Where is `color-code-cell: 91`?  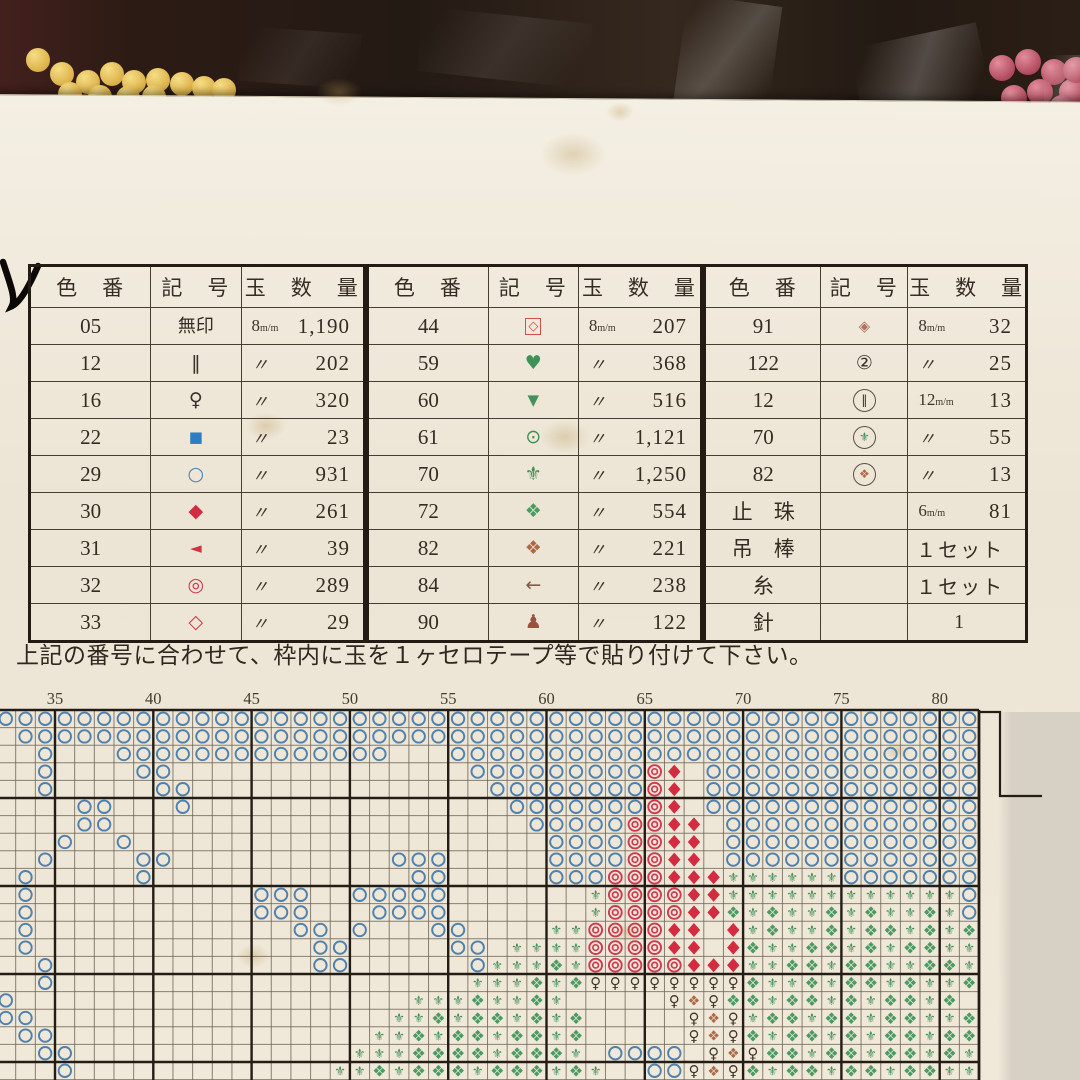
color-code-cell: 91 is located at coordinates (763, 325).